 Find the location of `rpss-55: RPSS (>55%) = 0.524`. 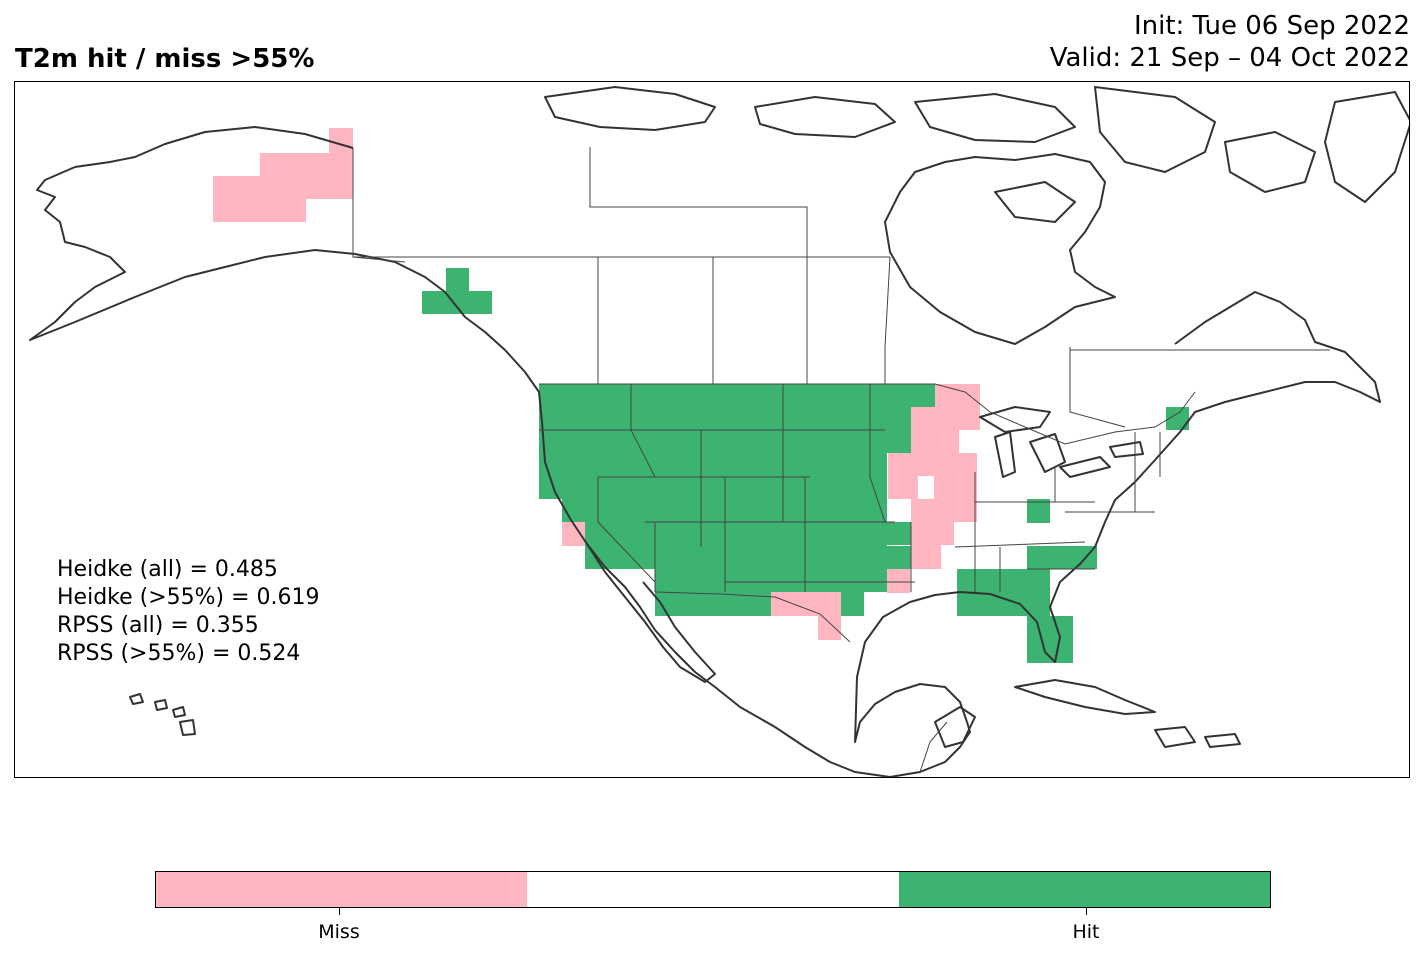

rpss-55: RPSS (>55%) = 0.524 is located at coordinates (179, 653).